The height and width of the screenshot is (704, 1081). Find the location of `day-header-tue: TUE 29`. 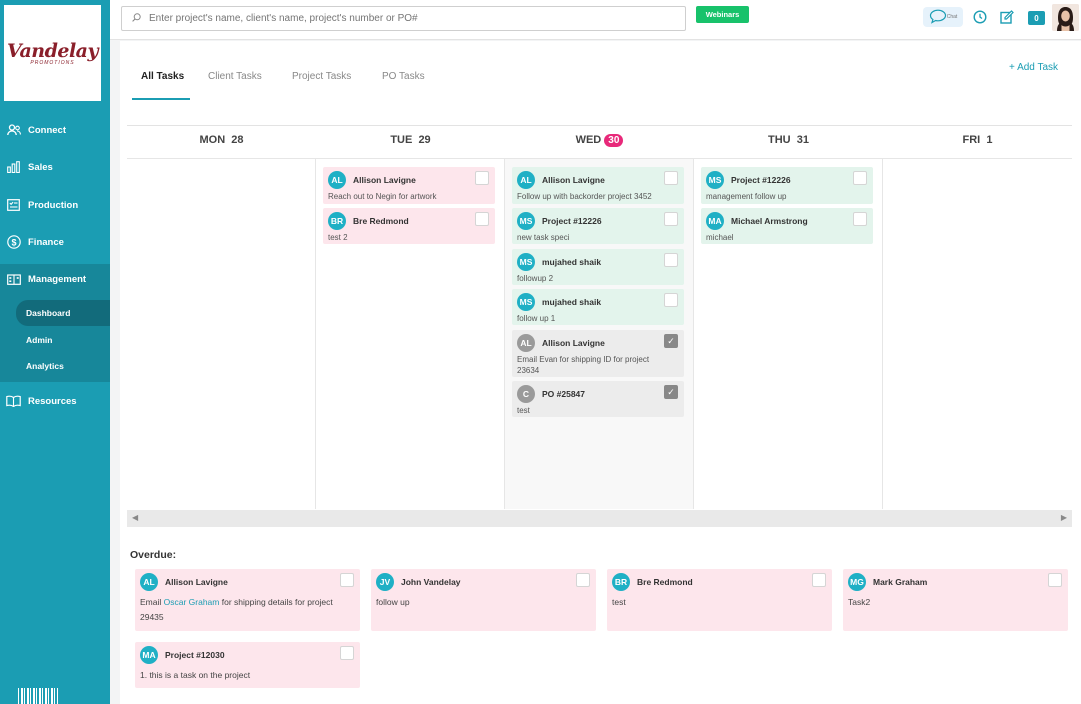

day-header-tue: TUE 29 is located at coordinates (410, 140).